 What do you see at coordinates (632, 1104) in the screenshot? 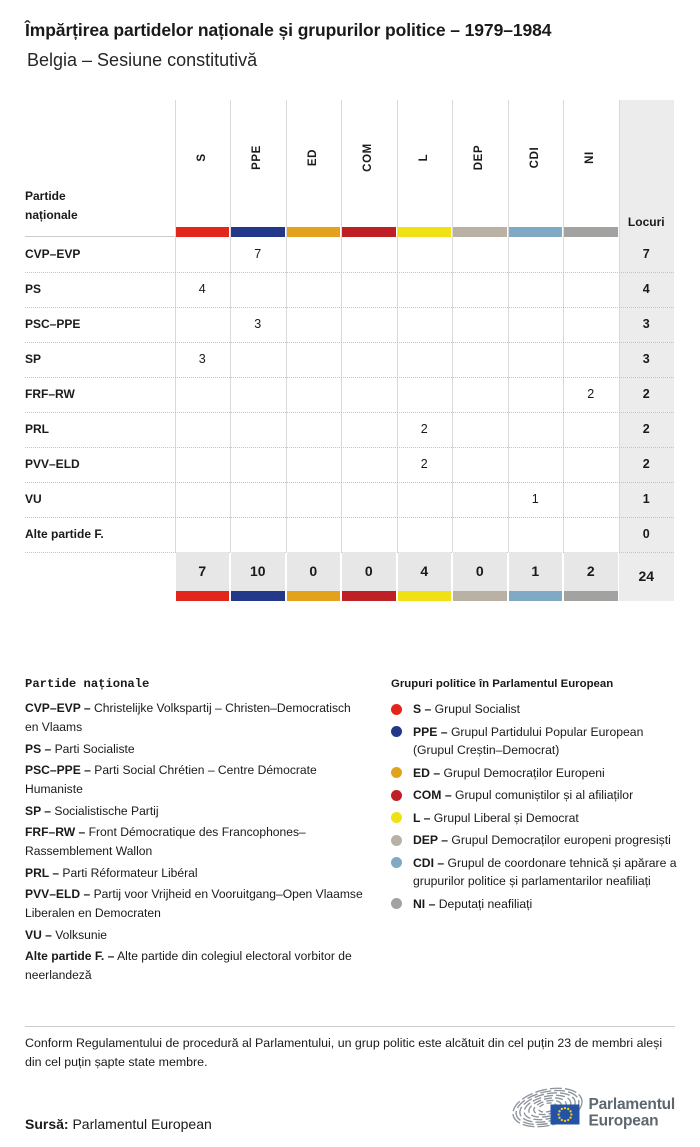
I see `svg-text: Parlamentul` at bounding box center [632, 1104].